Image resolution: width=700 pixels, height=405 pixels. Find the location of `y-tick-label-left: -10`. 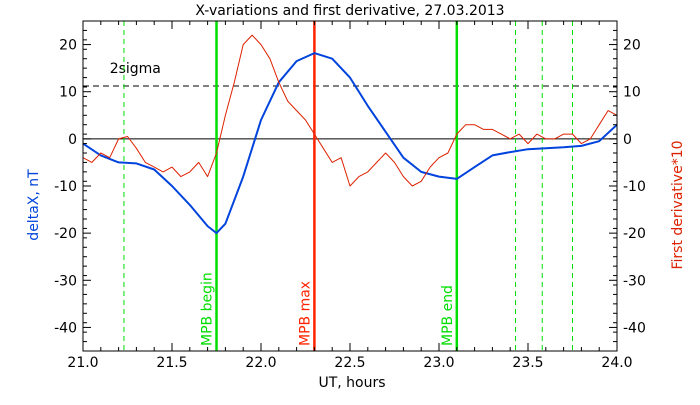

y-tick-label-left: -10 is located at coordinates (65, 187).